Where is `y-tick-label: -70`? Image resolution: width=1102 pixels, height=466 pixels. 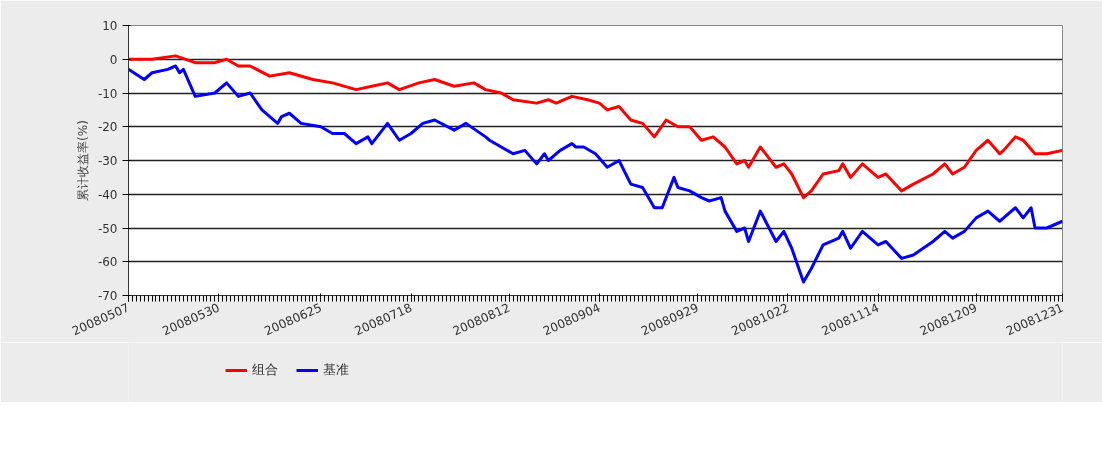
y-tick-label: -70 is located at coordinates (107, 296).